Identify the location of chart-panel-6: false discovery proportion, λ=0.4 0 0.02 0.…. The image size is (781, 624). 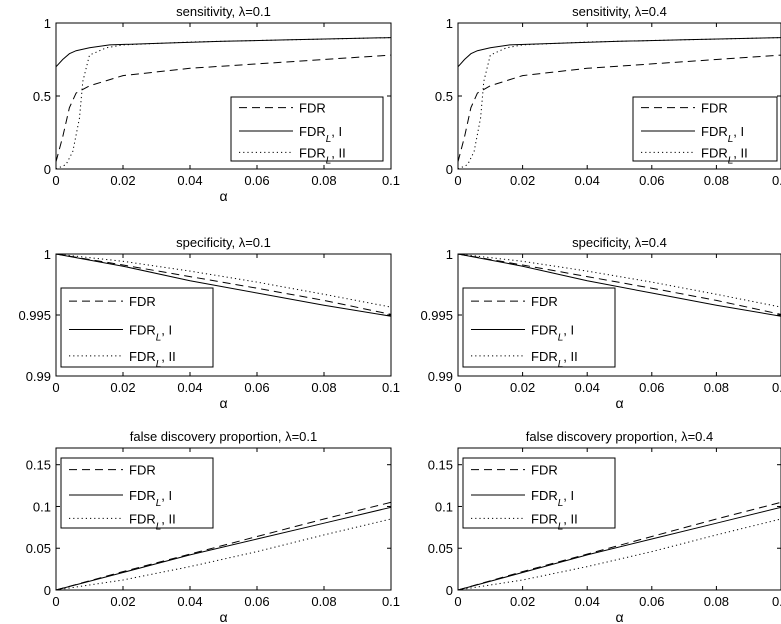
(604, 526).